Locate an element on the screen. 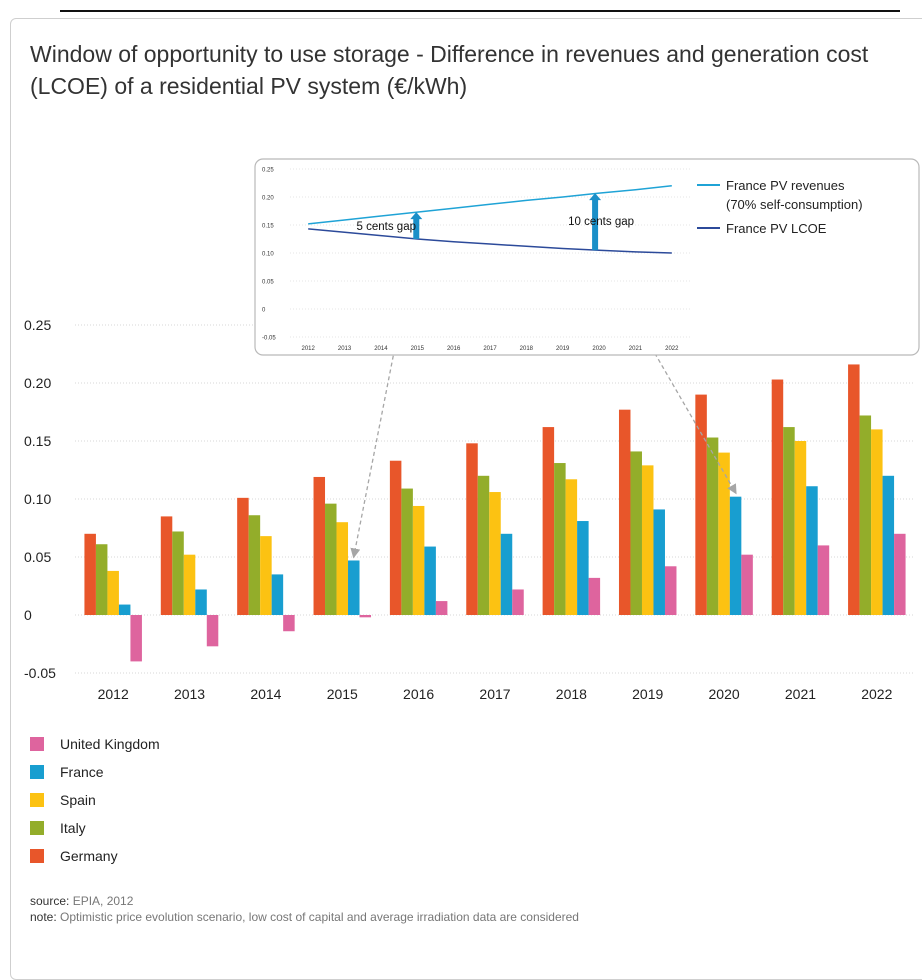 Image resolution: width=922 pixels, height=980 pixels. x-tick-label: 2021 is located at coordinates (800, 694).